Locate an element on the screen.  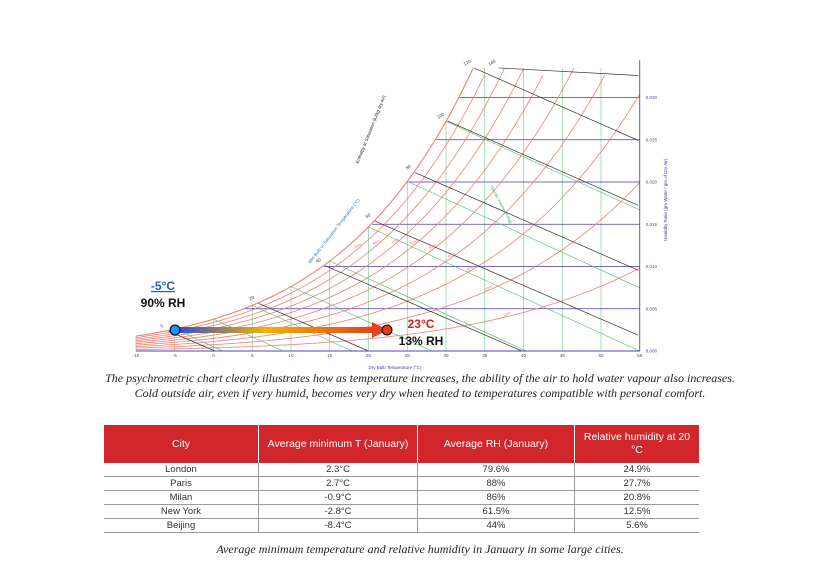
table-row: London 2.3°C 79.6% 24.9% is located at coordinates (401, 470).